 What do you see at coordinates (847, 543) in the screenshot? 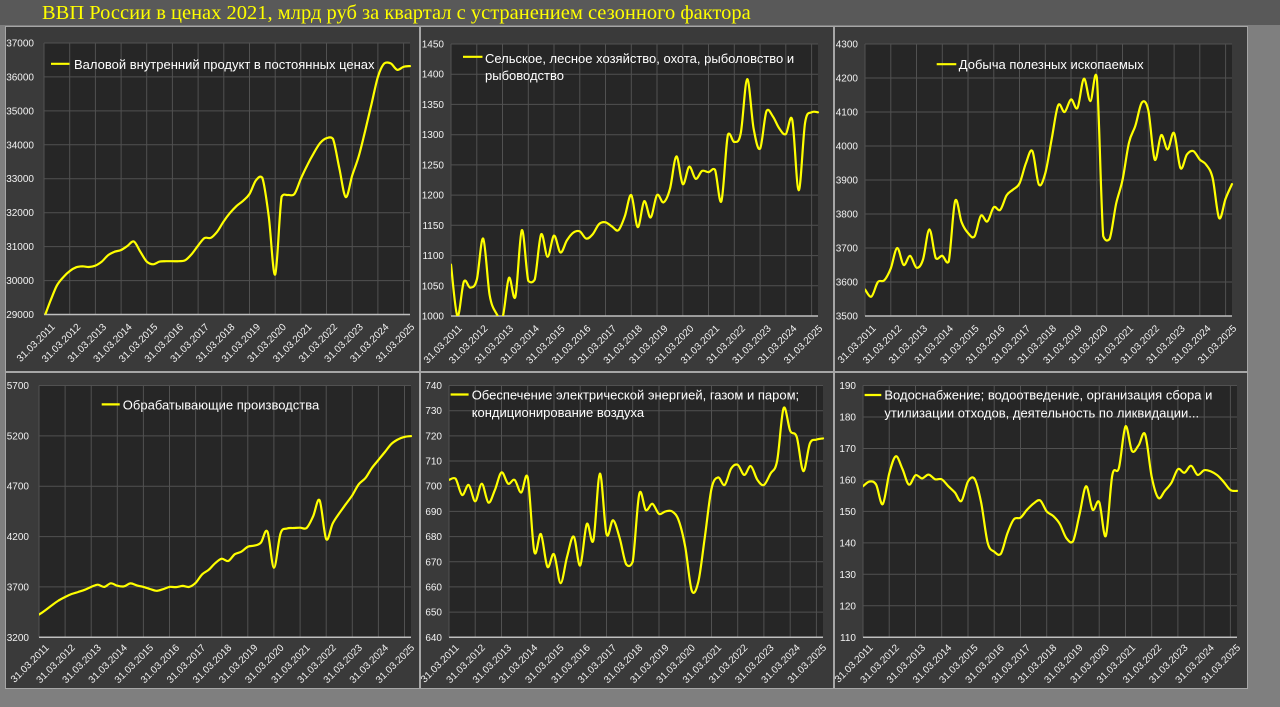
I see `svg-text: 140` at bounding box center [847, 543].